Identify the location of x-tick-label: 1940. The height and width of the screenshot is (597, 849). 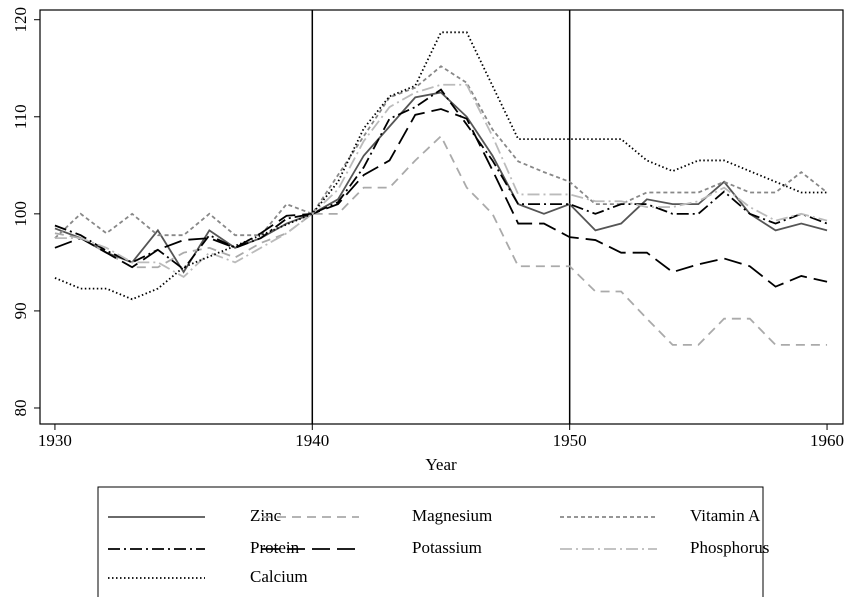
(312, 440).